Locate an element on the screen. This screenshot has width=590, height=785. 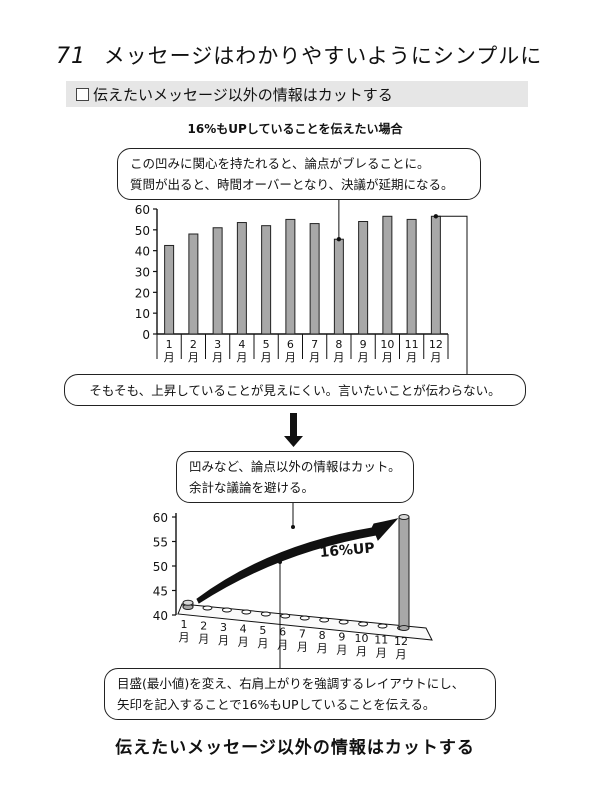
chart1-x-tick-label: 5 is located at coordinates (266, 344).